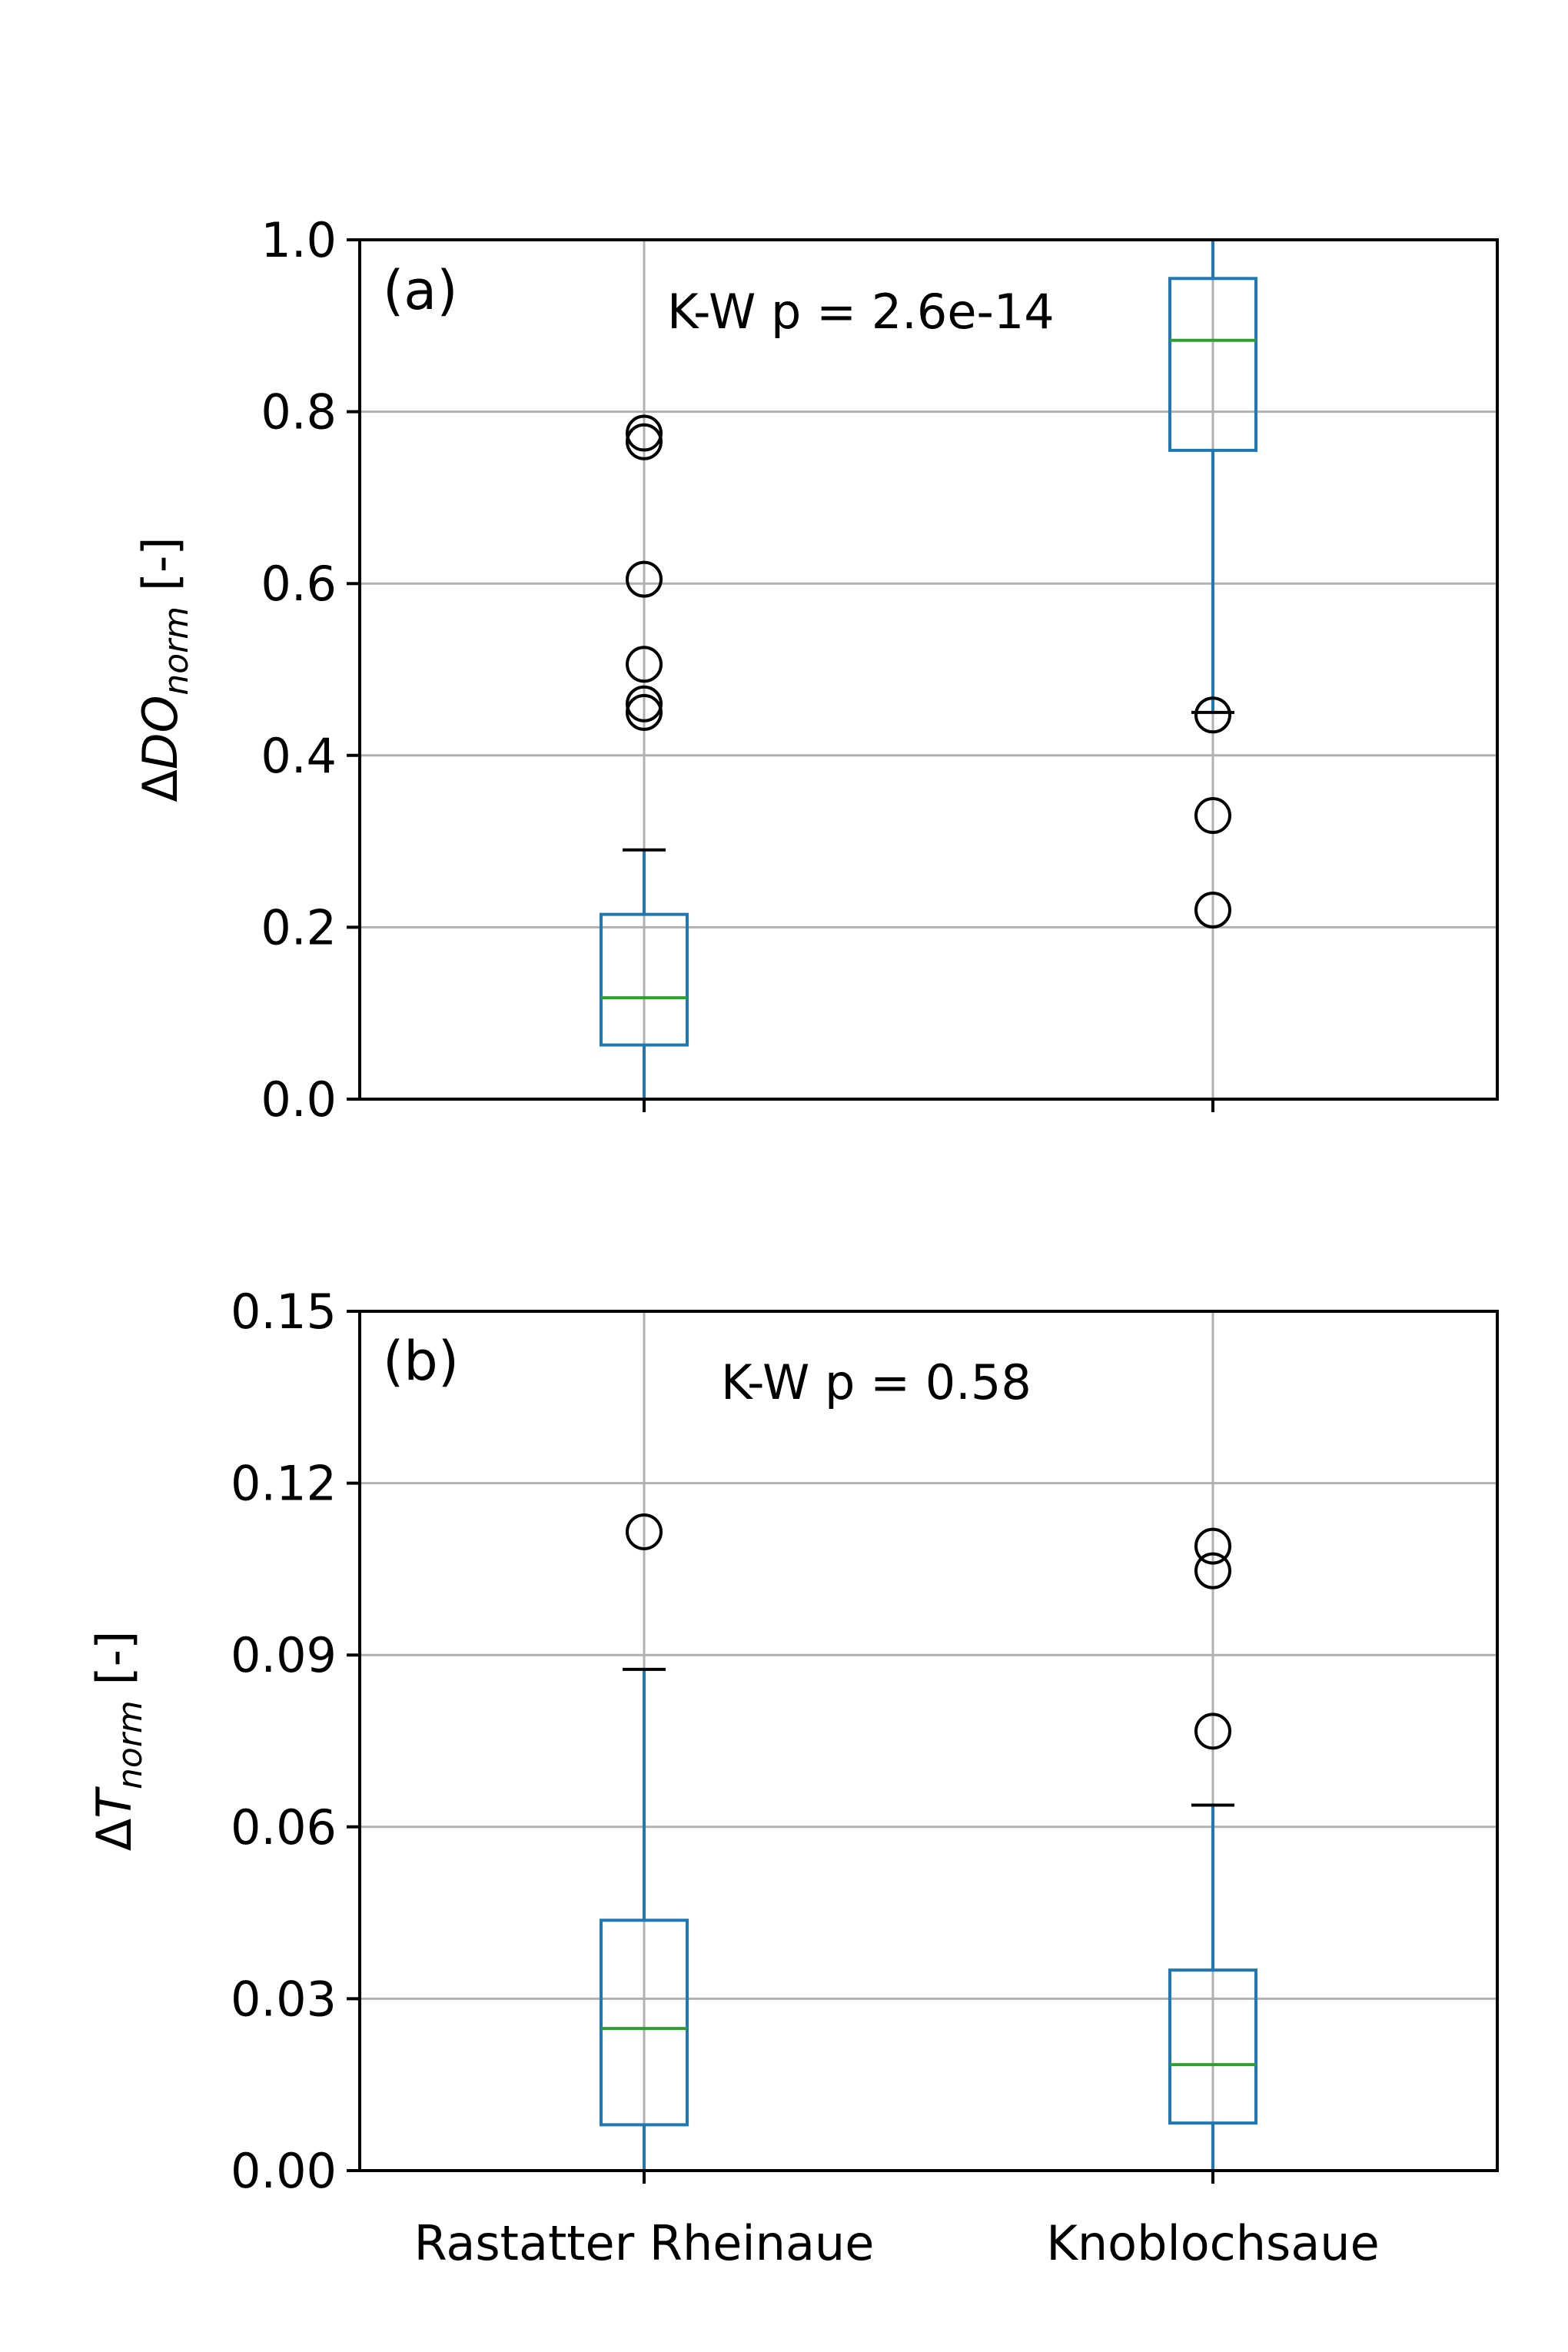  I want to click on y-tick-label: 0.00, so click(284, 2171).